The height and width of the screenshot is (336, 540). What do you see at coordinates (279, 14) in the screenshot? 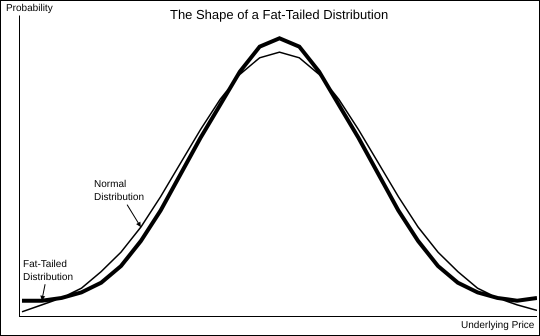
I see `chart-title: The Shape of a Fat-Tailed Distribution` at bounding box center [279, 14].